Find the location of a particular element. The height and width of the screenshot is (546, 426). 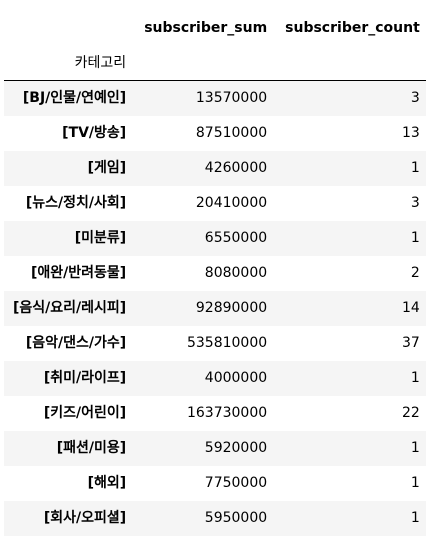

subscriber-sum-cell: 535810000 is located at coordinates (227, 343).